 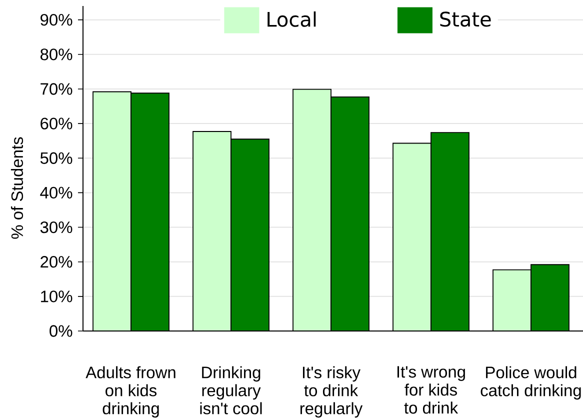 What do you see at coordinates (292, 19) in the screenshot?
I see `legend-label: Local` at bounding box center [292, 19].